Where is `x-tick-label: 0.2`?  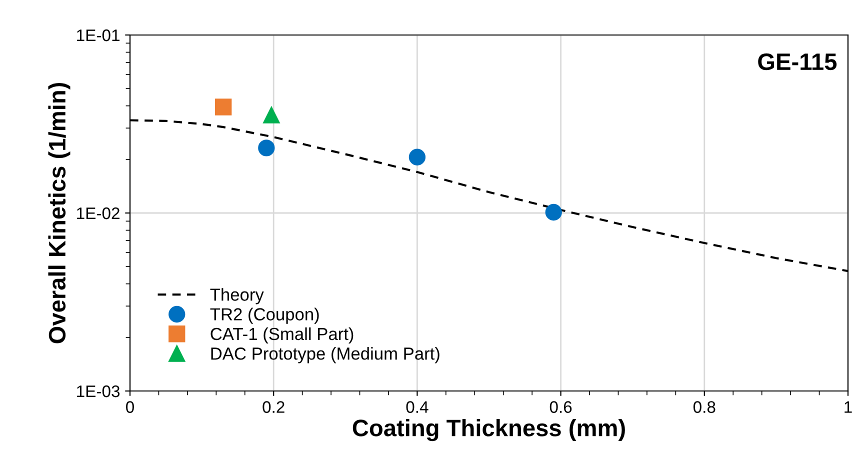
x-tick-label: 0.2 is located at coordinates (273, 407).